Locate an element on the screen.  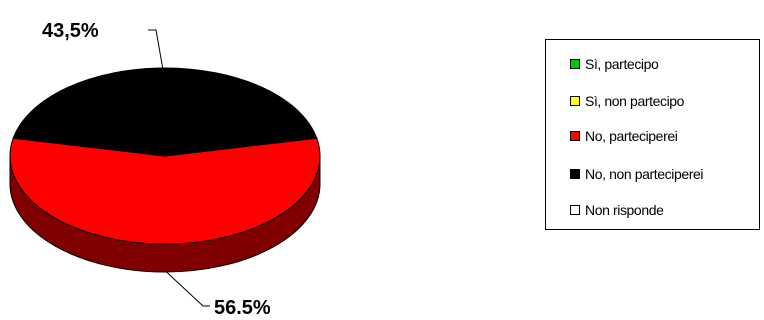
leader-line-top is located at coordinates (156, 49).